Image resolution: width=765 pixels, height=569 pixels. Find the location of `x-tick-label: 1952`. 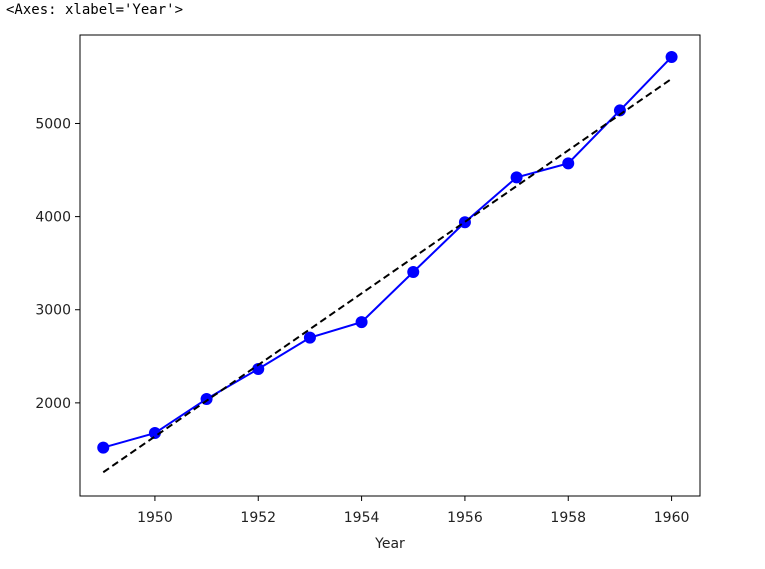

x-tick-label: 1952 is located at coordinates (258, 518).